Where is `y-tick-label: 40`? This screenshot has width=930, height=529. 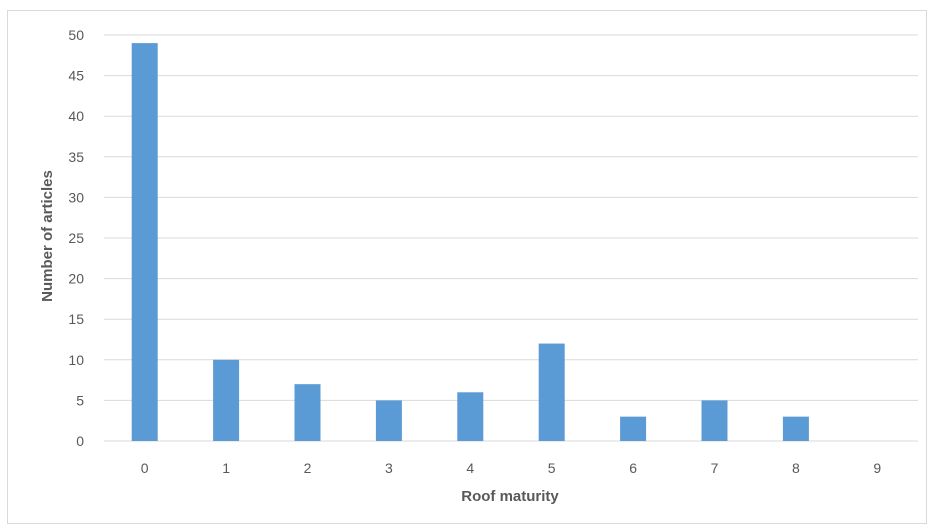 y-tick-label: 40 is located at coordinates (76, 116).